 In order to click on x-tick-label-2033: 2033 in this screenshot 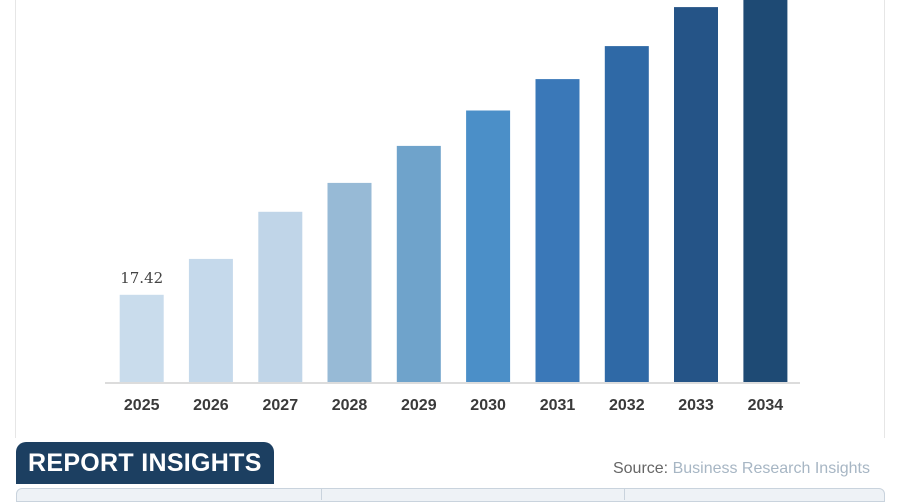, I will do `click(696, 405)`.